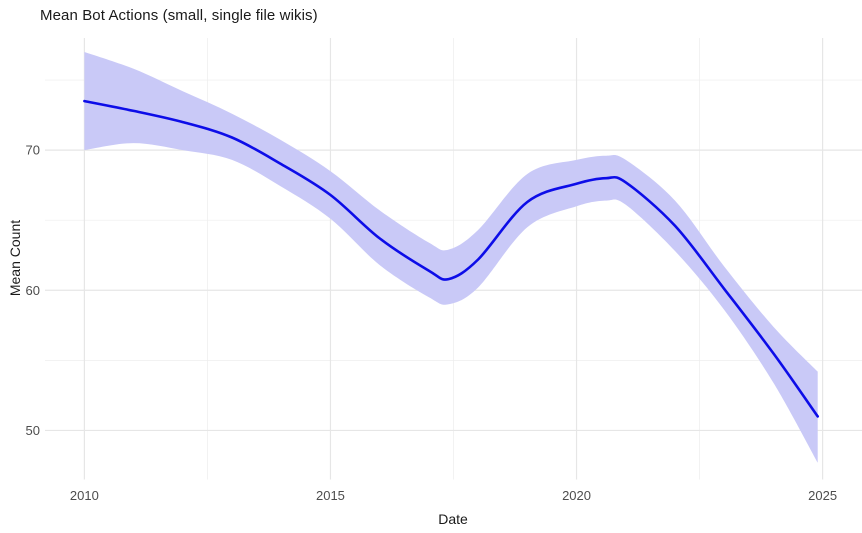 The height and width of the screenshot is (533, 862). Describe the element at coordinates (33, 150) in the screenshot. I see `y-tick-label: 70` at that location.